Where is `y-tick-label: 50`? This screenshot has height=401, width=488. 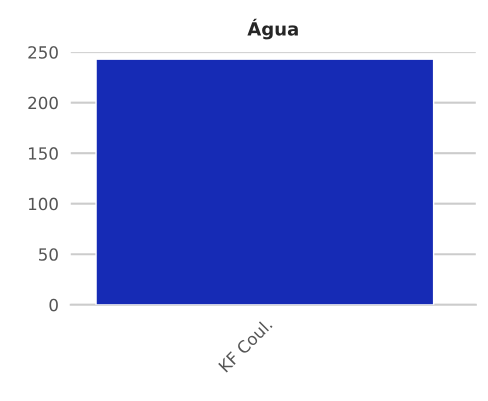 y-tick-label: 50 is located at coordinates (48, 254).